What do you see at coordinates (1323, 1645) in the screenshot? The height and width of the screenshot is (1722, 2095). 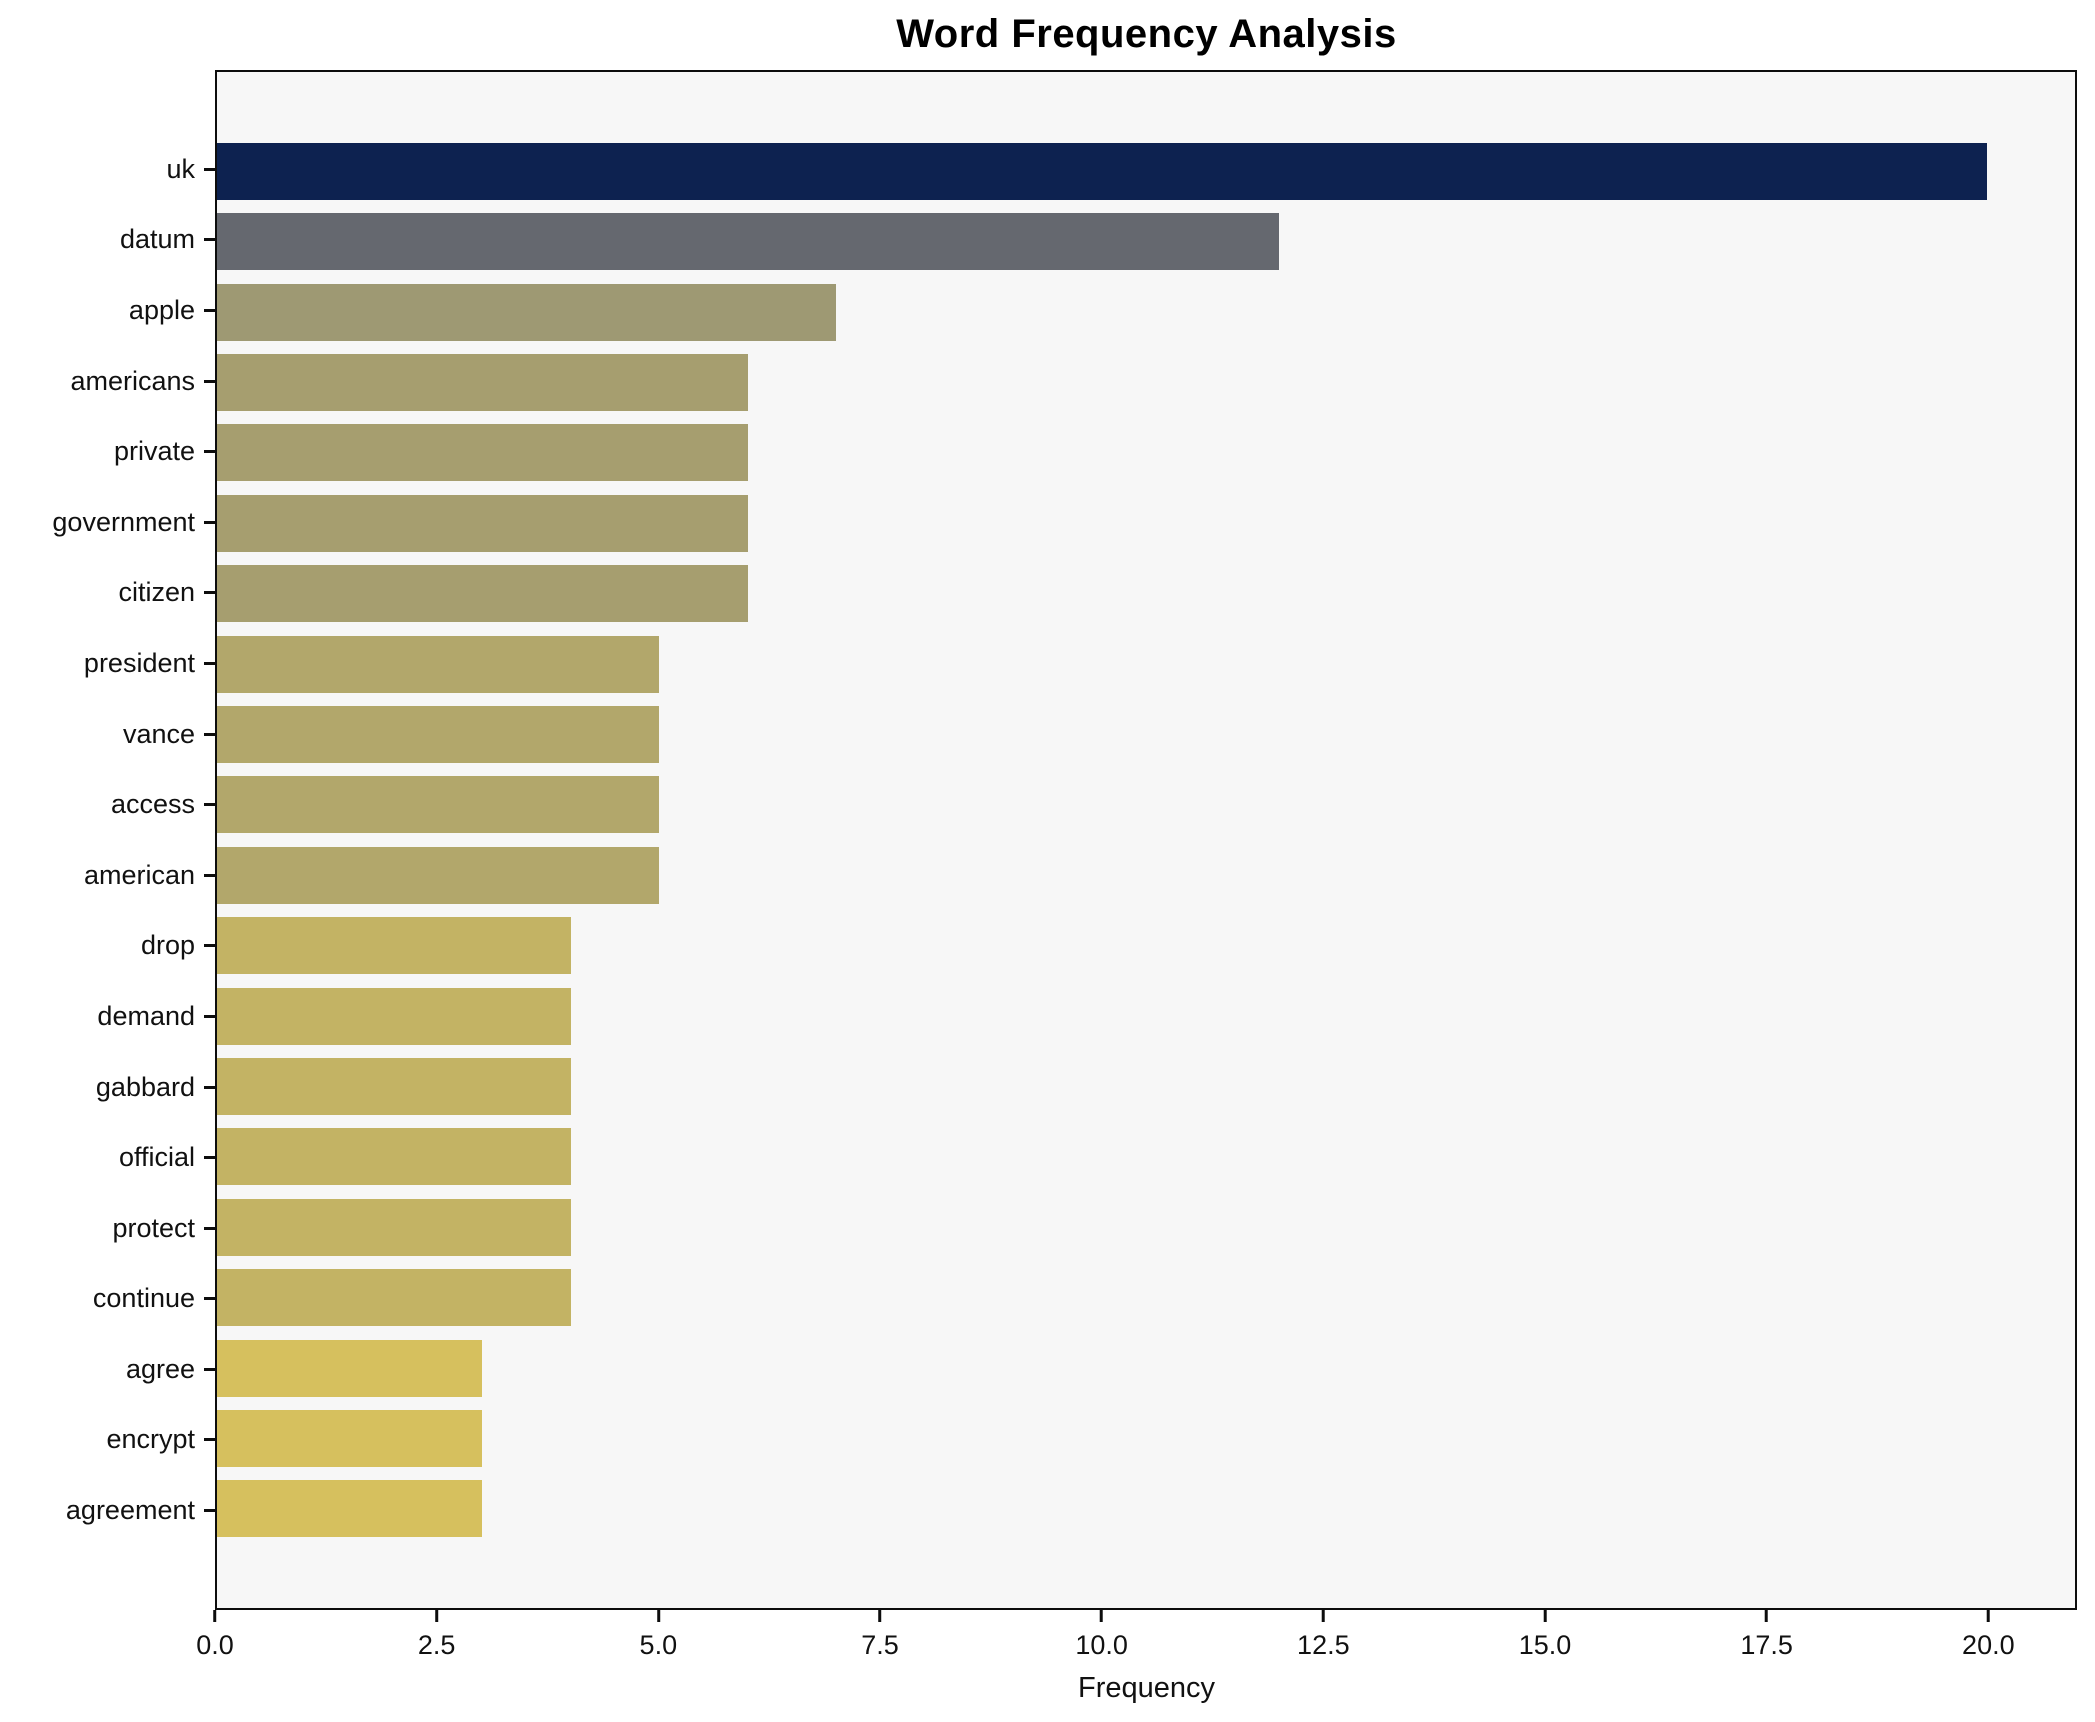 I see `x-tick-label: 12.5` at bounding box center [1323, 1645].